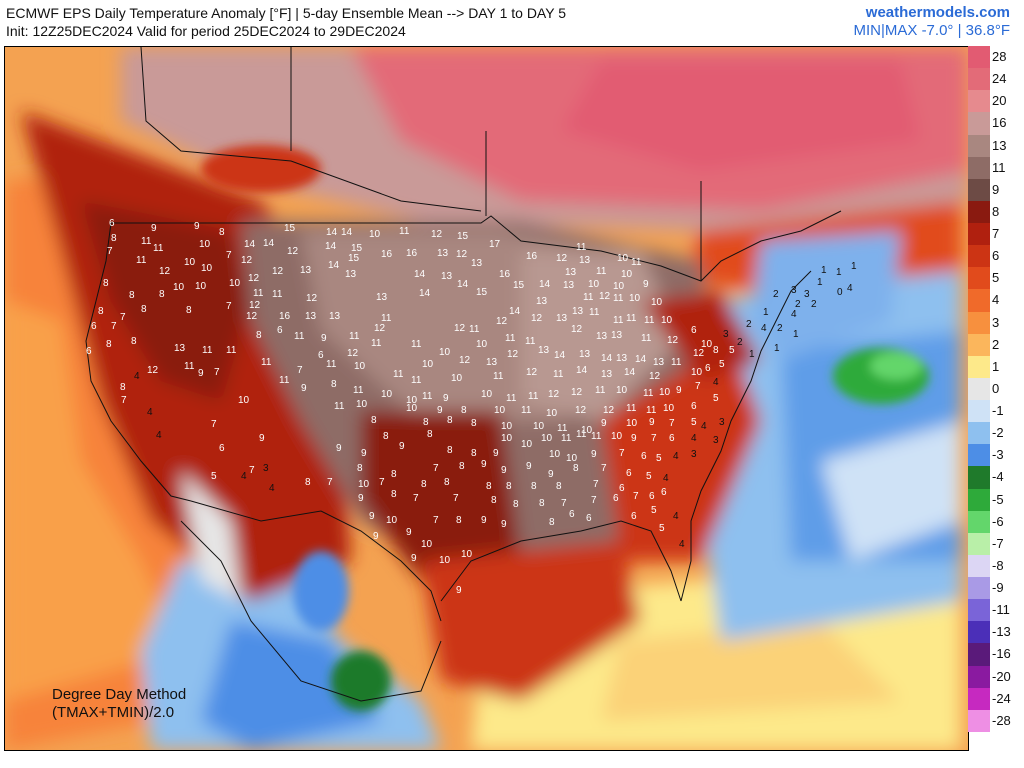 The height and width of the screenshot is (768, 1024). What do you see at coordinates (996, 543) in the screenshot?
I see `legend-entry: -7` at bounding box center [996, 543].